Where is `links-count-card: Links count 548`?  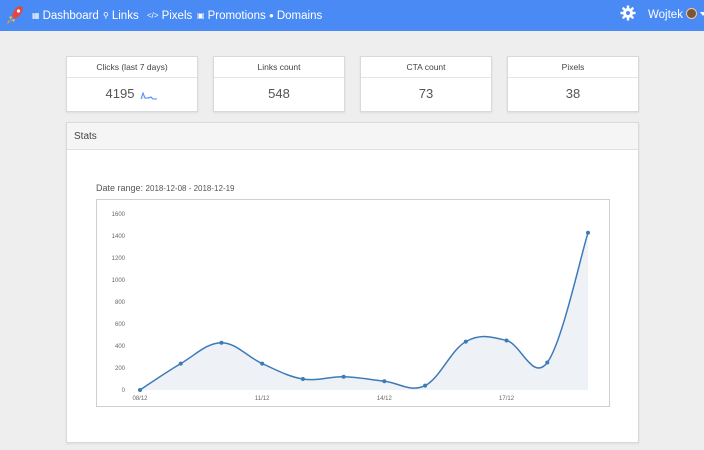
links-count-card: Links count 548 is located at coordinates (279, 84).